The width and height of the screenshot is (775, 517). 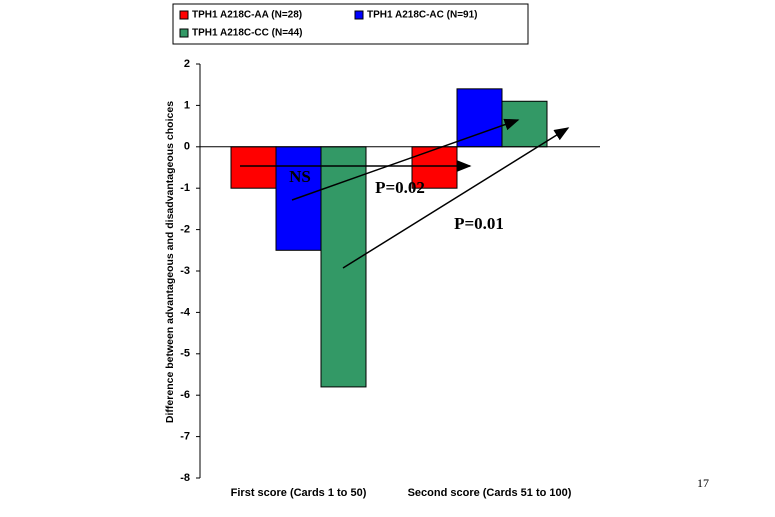 What do you see at coordinates (703, 483) in the screenshot?
I see `page-number: 17` at bounding box center [703, 483].